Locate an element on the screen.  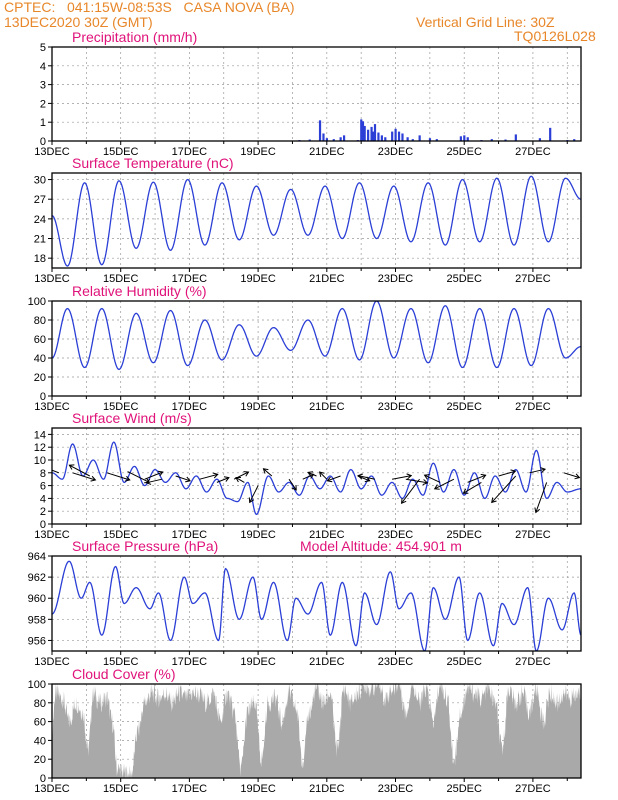
y-tick-label: 8 is located at coordinates (43, 474).